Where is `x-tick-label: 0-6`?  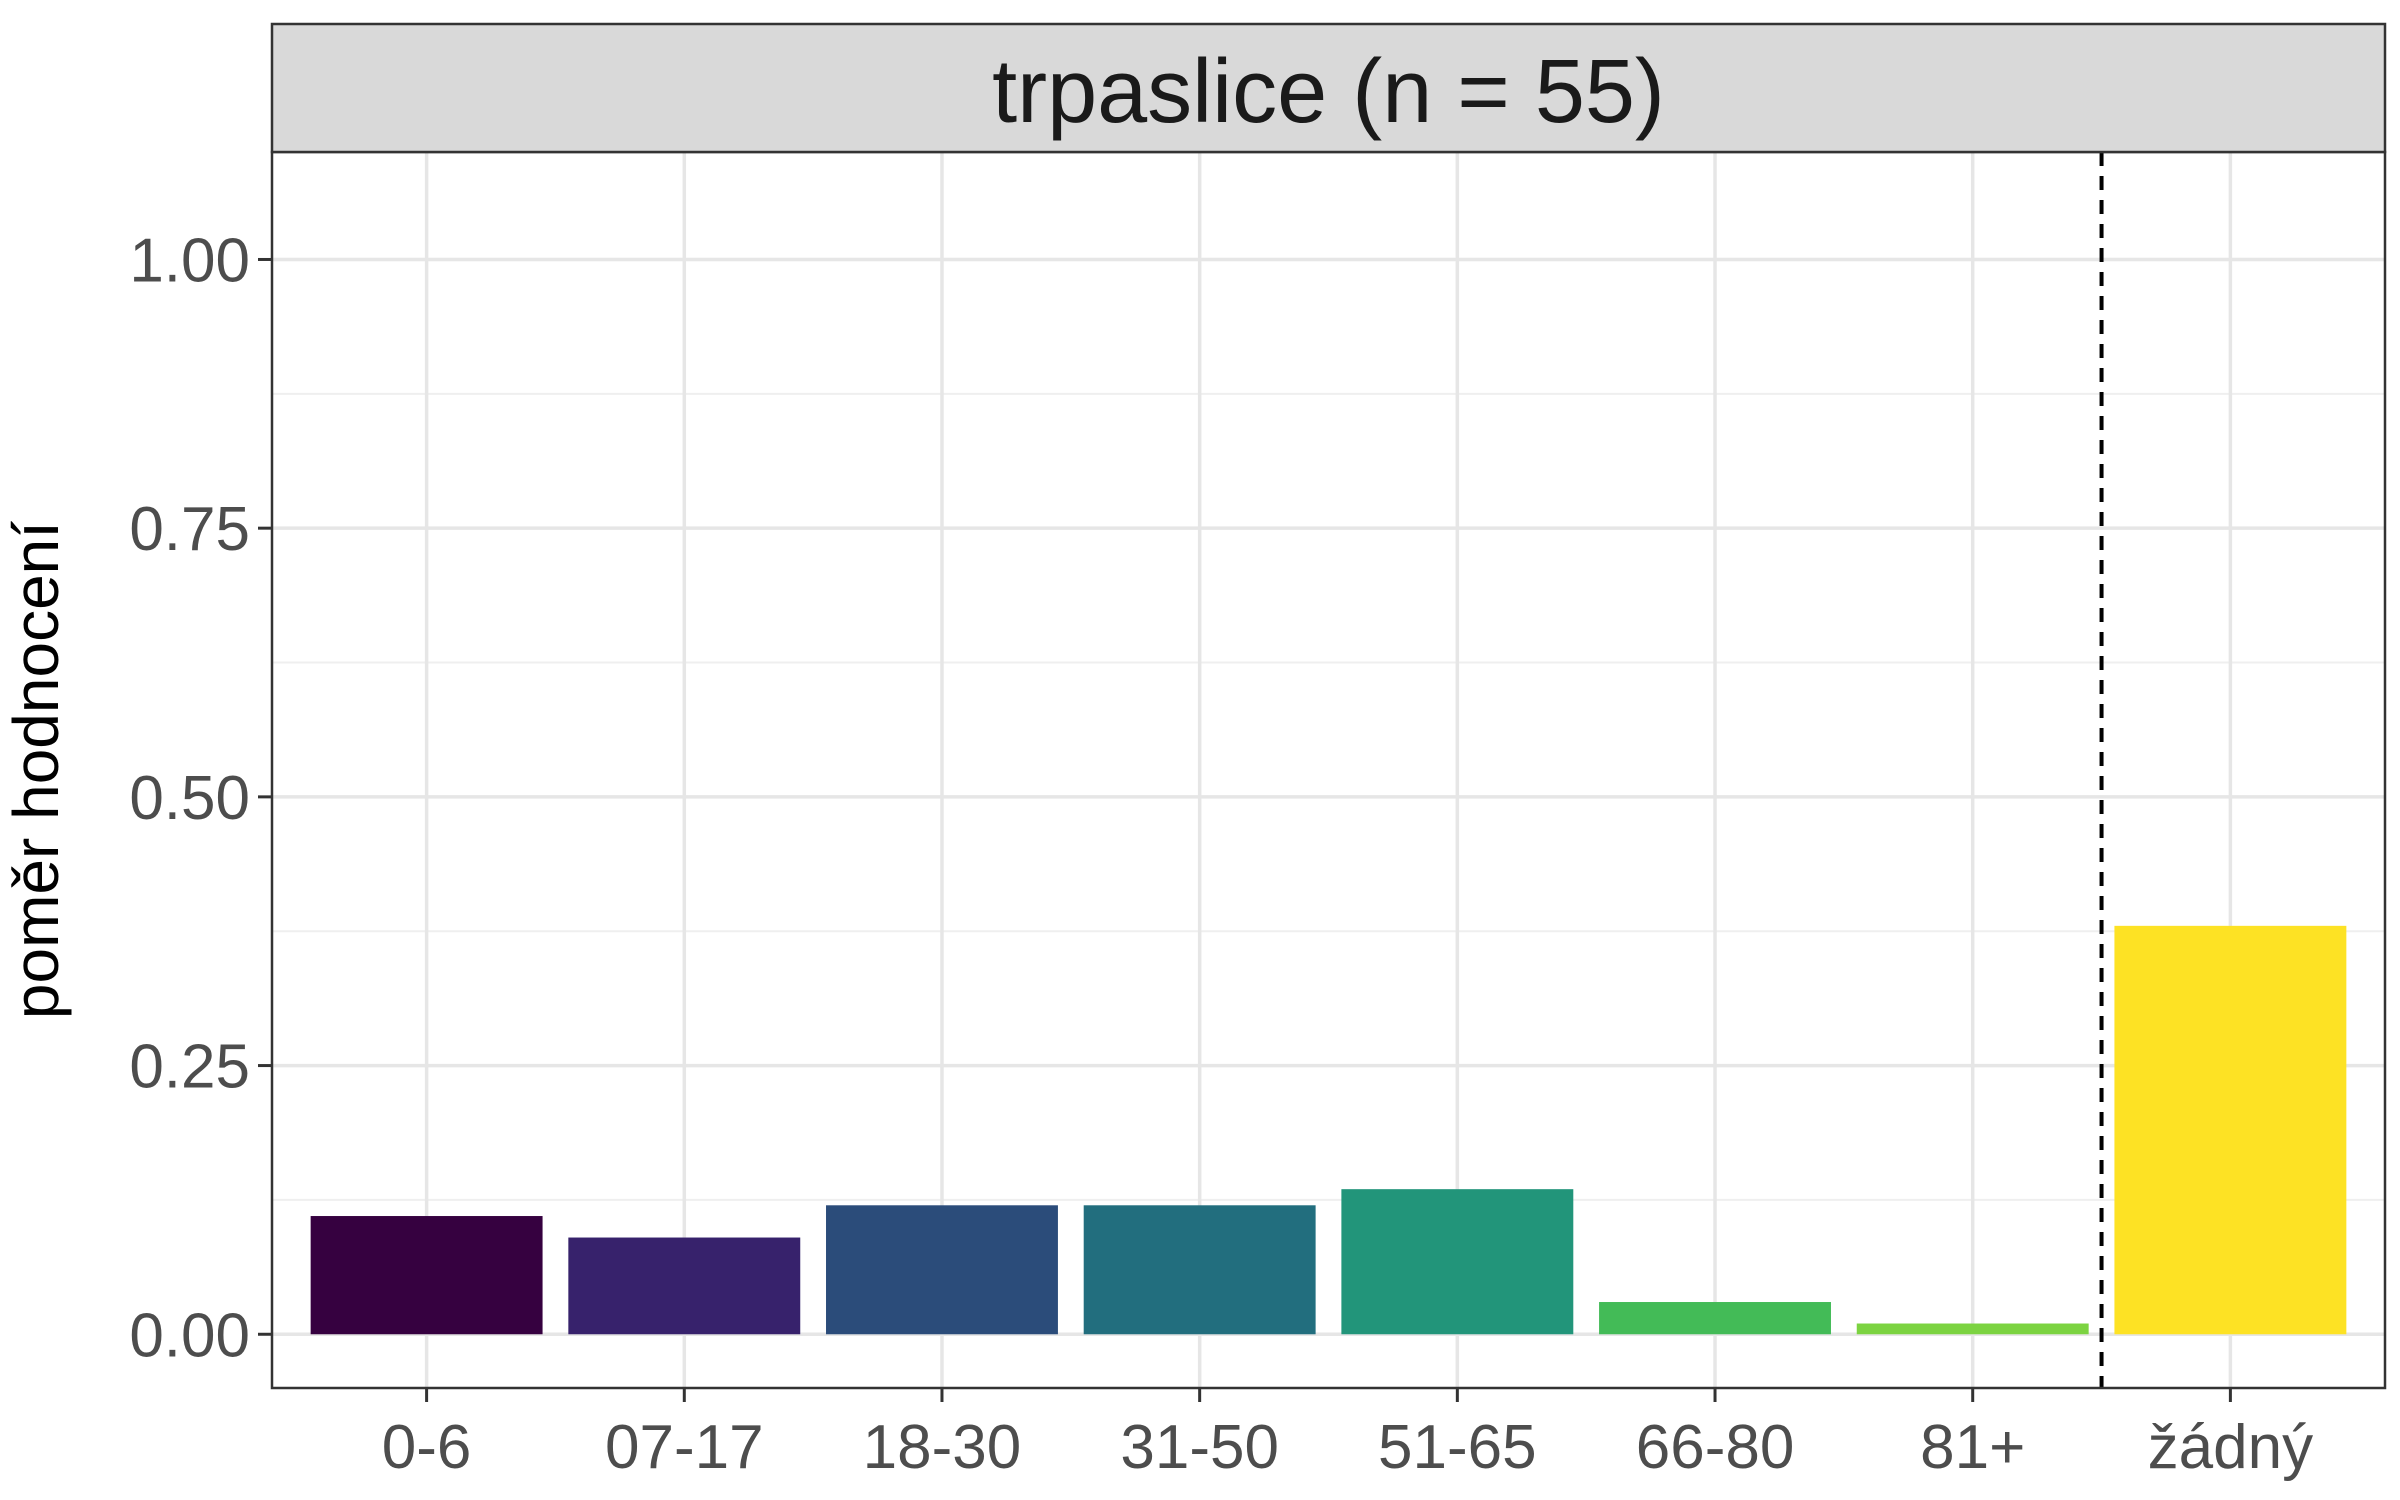 x-tick-label: 0-6 is located at coordinates (427, 1447).